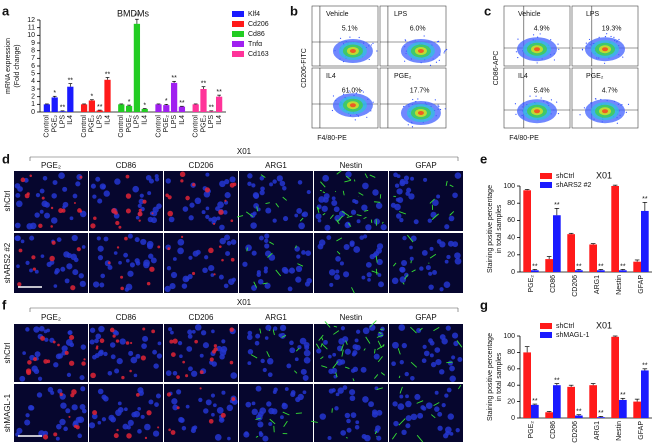 The width and height of the screenshot is (668, 448). I want to click on legend-swatch, so click(546, 185).